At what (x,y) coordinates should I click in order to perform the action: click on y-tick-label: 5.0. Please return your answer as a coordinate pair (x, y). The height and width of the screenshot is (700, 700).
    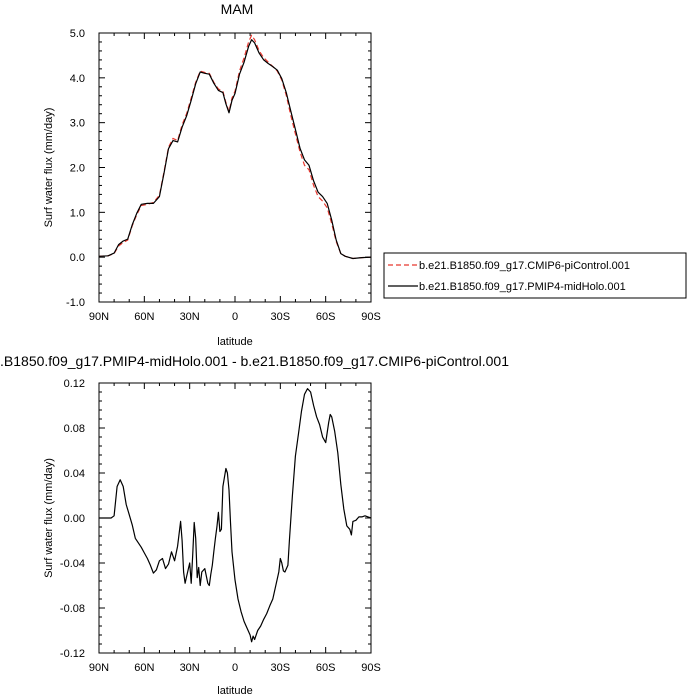
    Looking at the image, I should click on (77, 34).